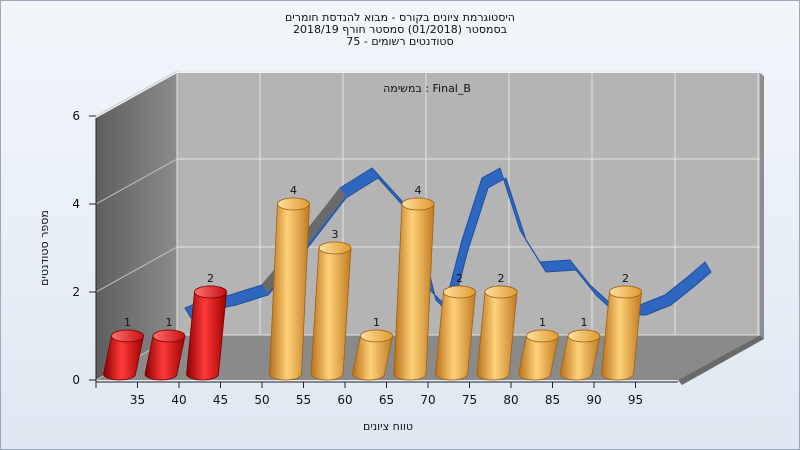 This screenshot has width=800, height=450. What do you see at coordinates (335, 234) in the screenshot?
I see `bar-value-label: 3` at bounding box center [335, 234].